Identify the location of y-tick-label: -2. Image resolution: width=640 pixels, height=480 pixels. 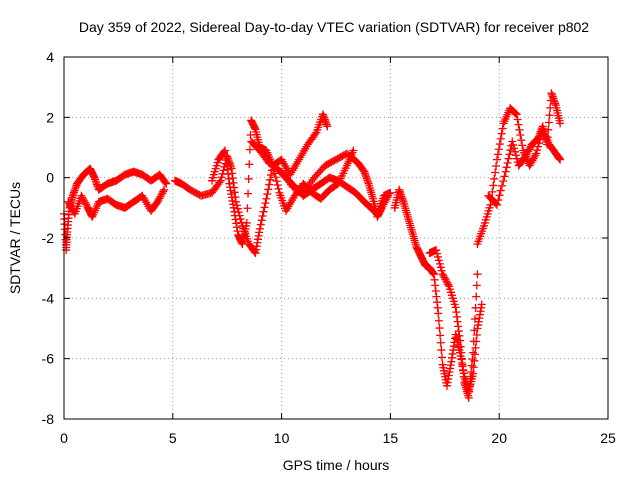
(48, 238).